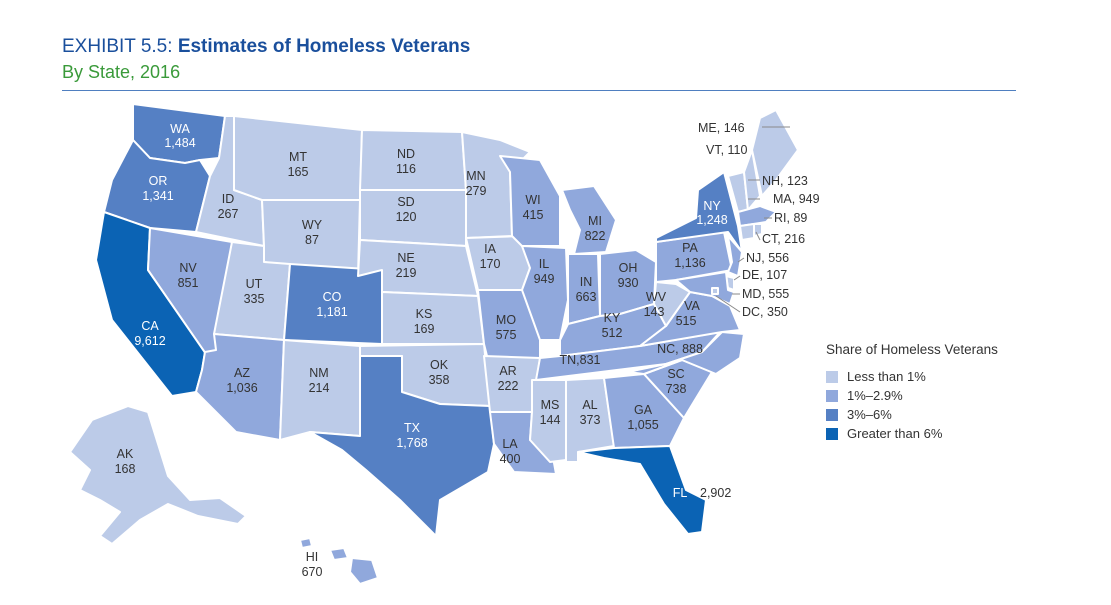 Image resolution: width=1111 pixels, height=605 pixels. Describe the element at coordinates (757, 216) in the screenshot. I see `state-MA` at that location.